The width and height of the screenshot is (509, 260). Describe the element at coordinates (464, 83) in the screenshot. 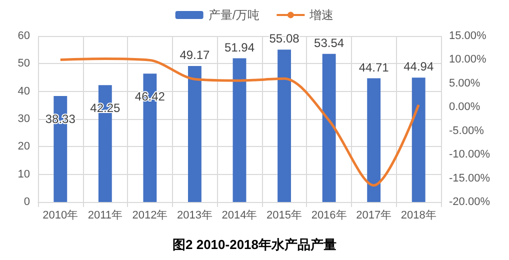

I see `y2-tick-label: 5.00%` at that location.